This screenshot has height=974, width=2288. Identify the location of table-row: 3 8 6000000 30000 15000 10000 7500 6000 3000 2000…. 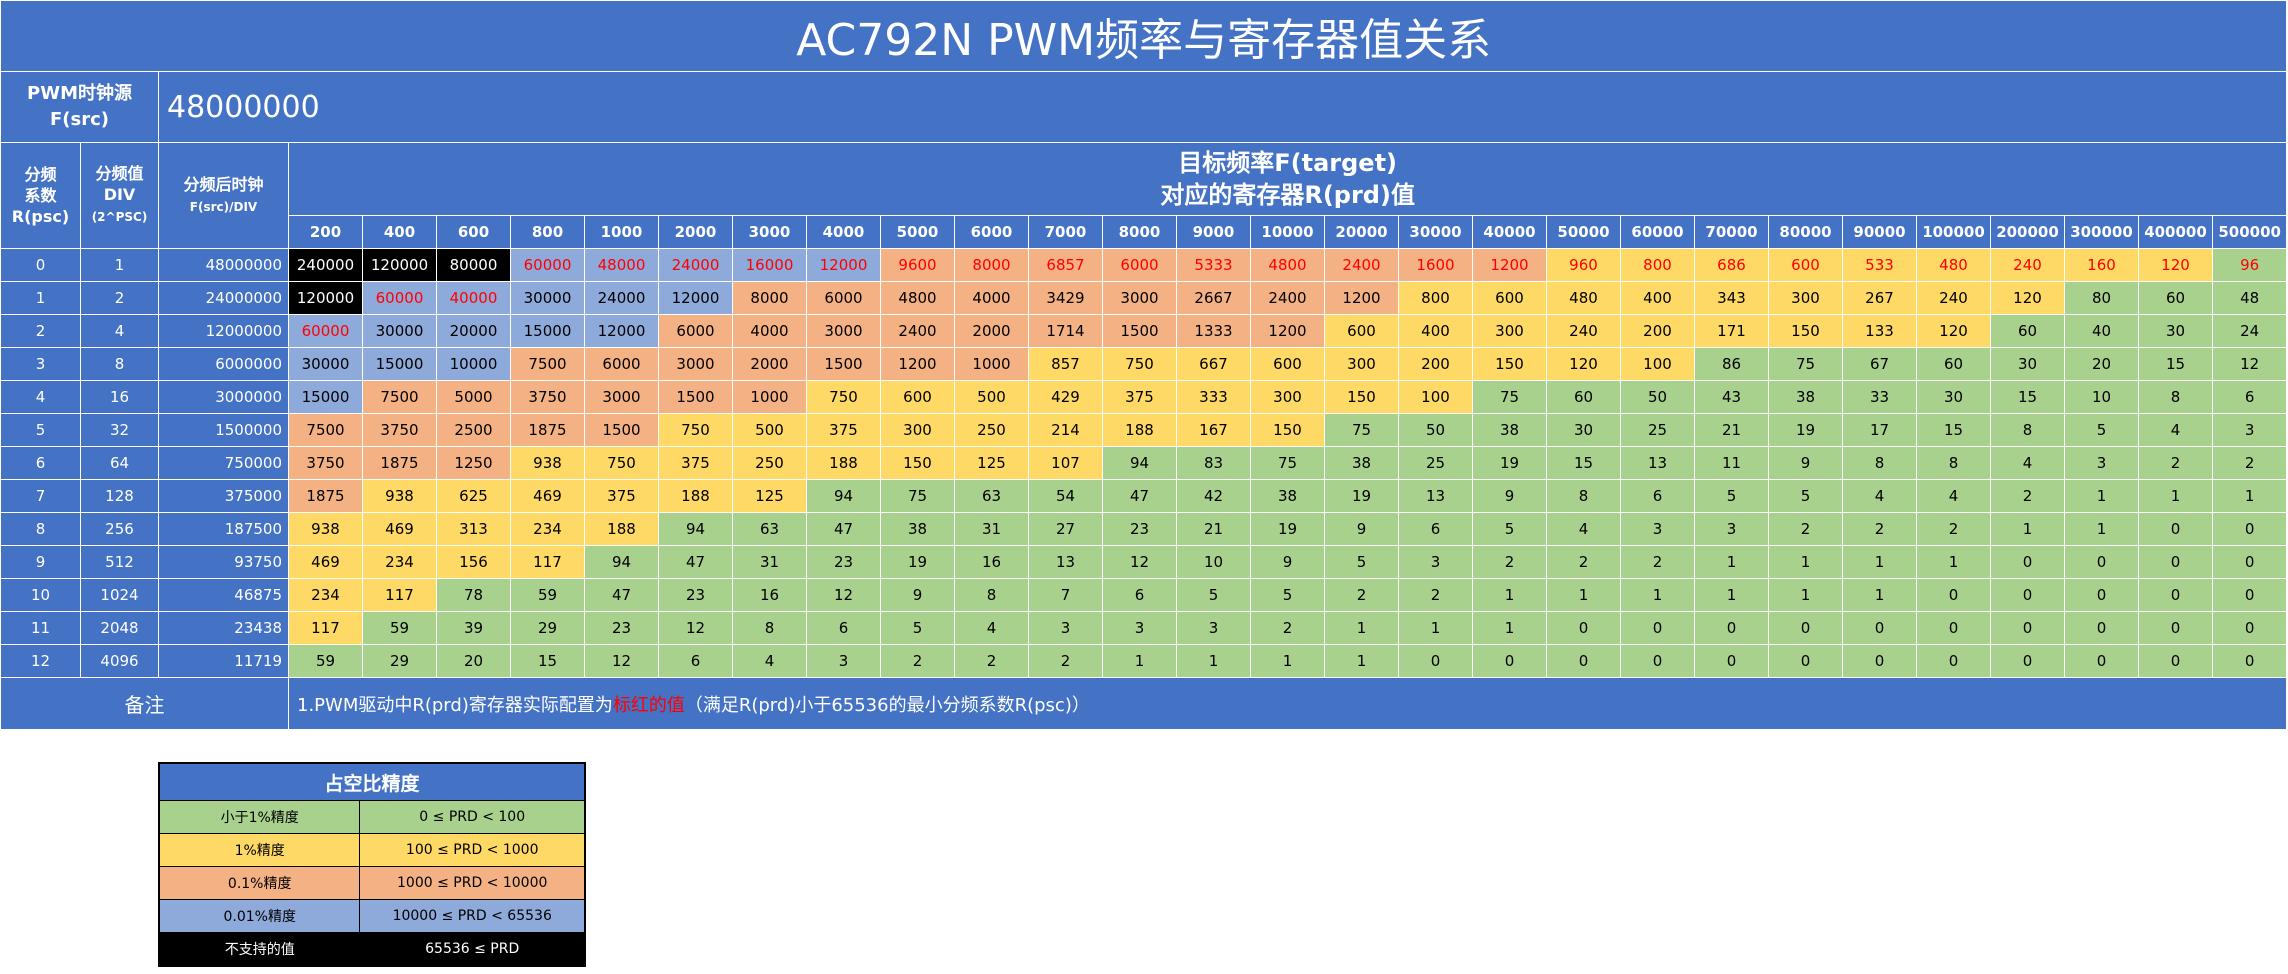
(1144, 364).